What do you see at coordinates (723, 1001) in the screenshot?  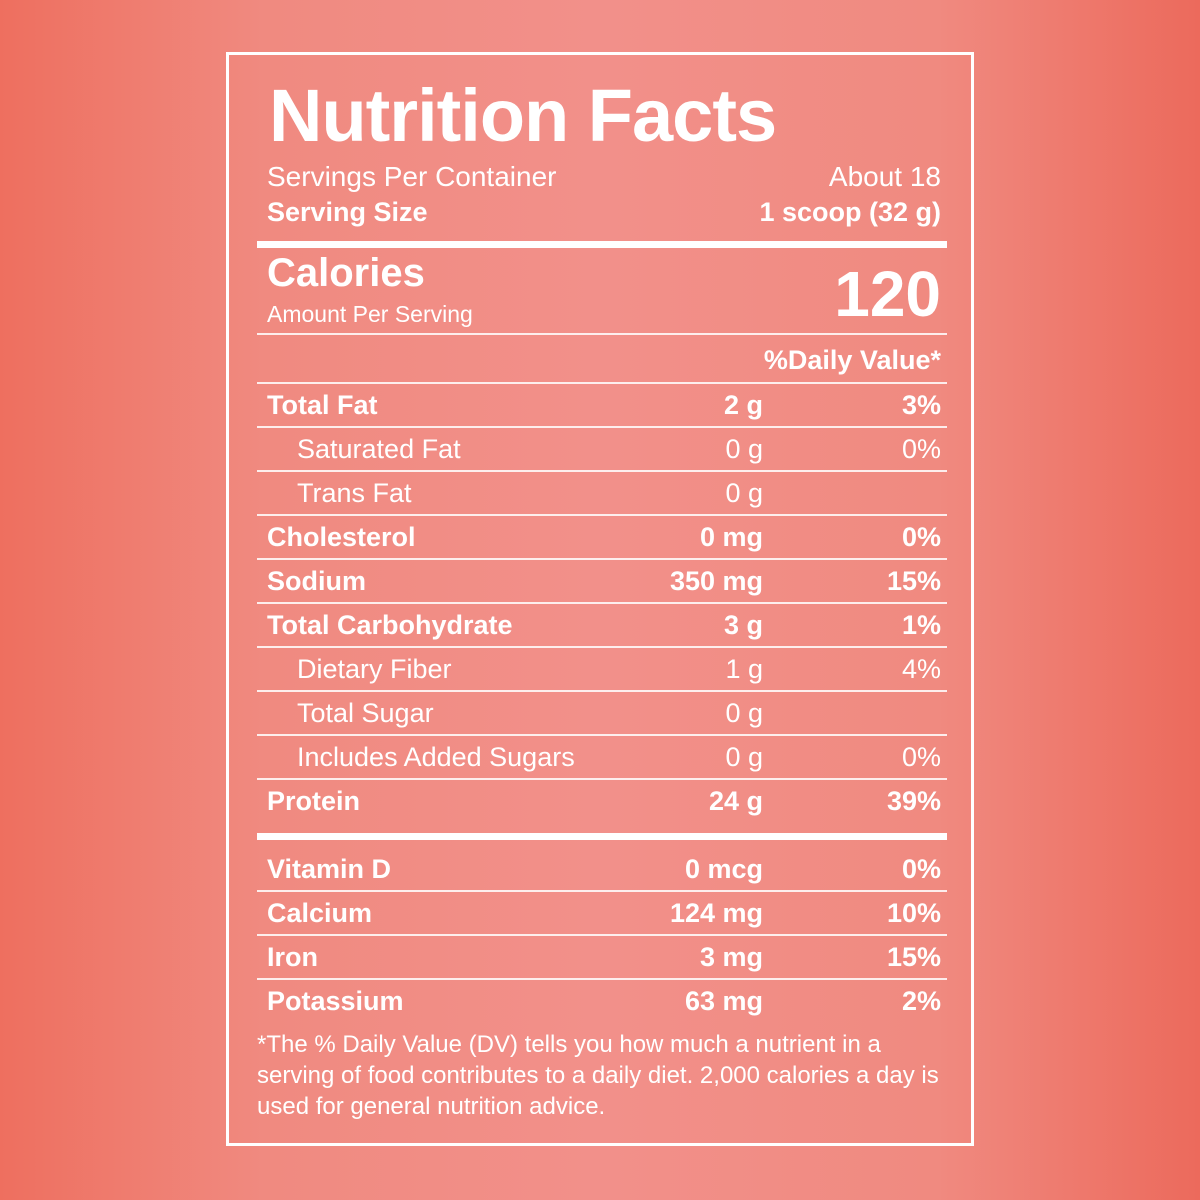 I see `nutrient-amount: 63 mg` at bounding box center [723, 1001].